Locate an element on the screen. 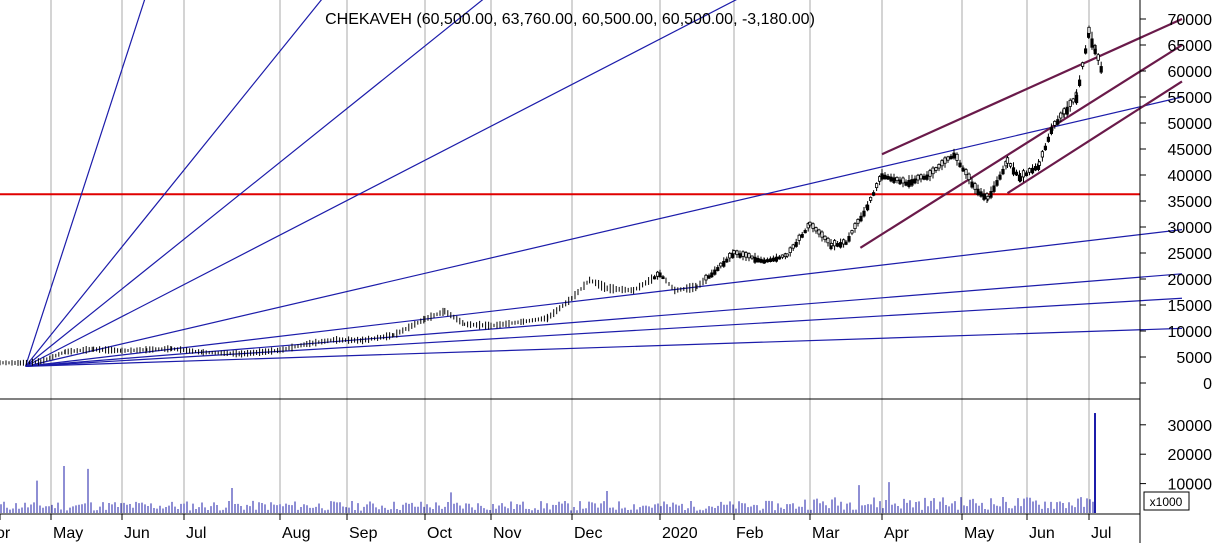 The height and width of the screenshot is (543, 1220). volume-tick-label: 10000 is located at coordinates (1190, 485).